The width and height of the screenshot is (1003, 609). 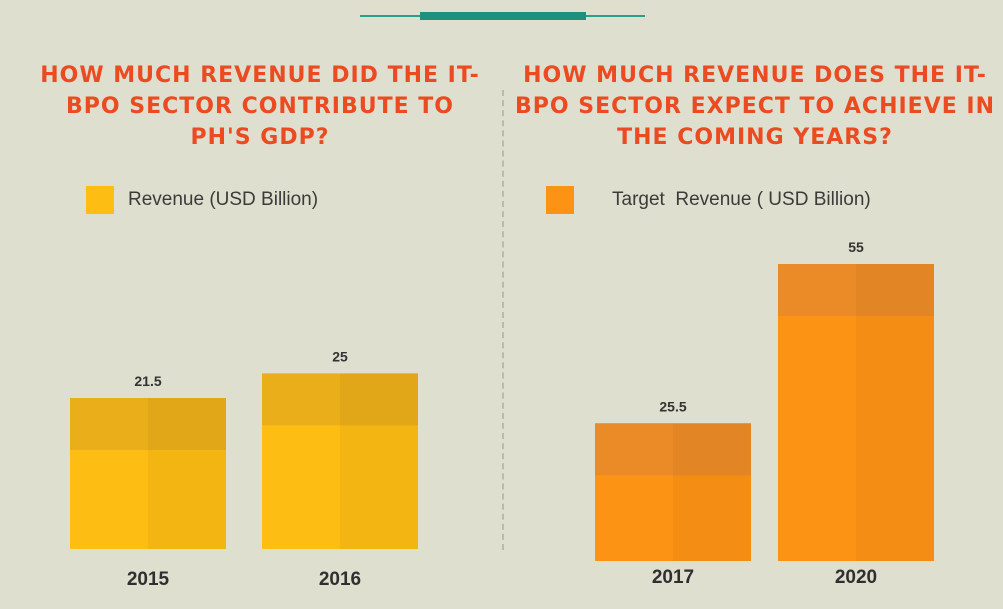 What do you see at coordinates (503, 320) in the screenshot?
I see `panel-divider` at bounding box center [503, 320].